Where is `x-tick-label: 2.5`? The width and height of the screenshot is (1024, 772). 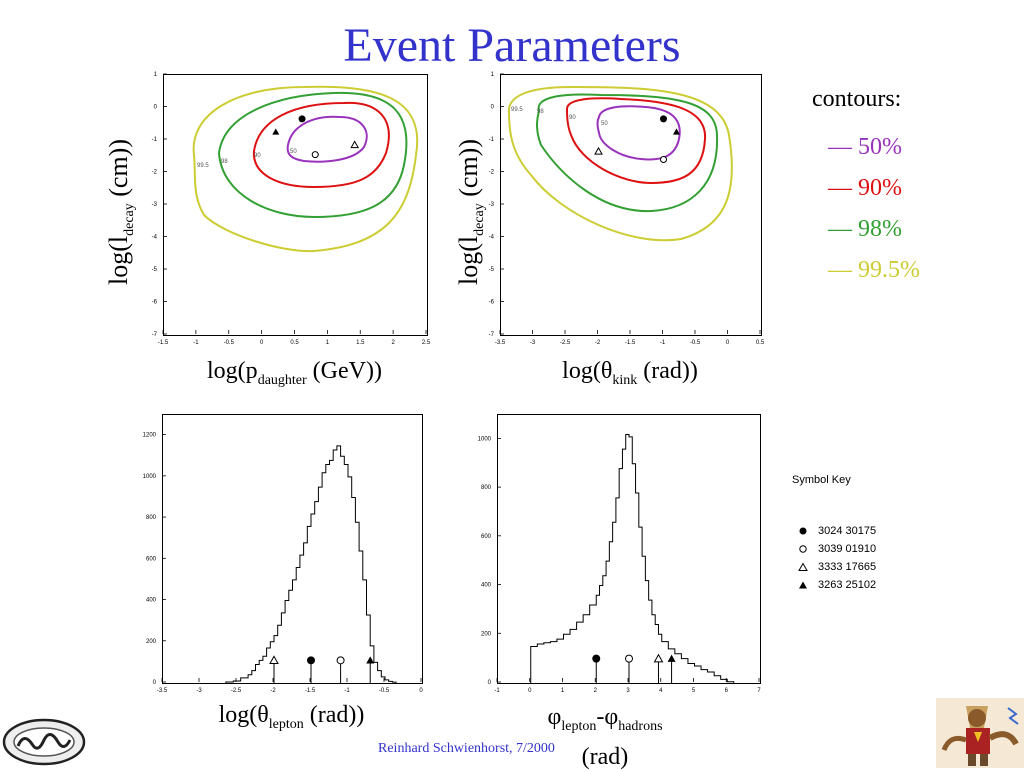 x-tick-label: 2.5 is located at coordinates (426, 343).